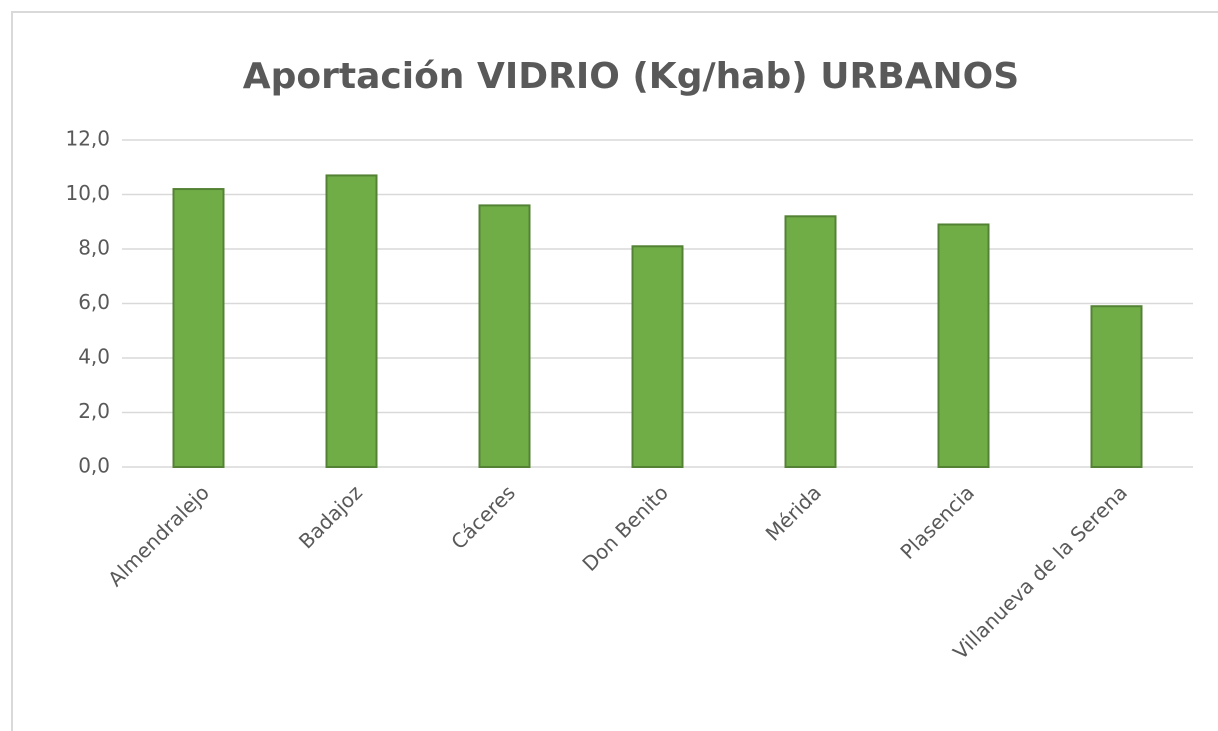 The width and height of the screenshot is (1218, 731). What do you see at coordinates (793, 512) in the screenshot?
I see `x-tick-label: Mérida` at bounding box center [793, 512].